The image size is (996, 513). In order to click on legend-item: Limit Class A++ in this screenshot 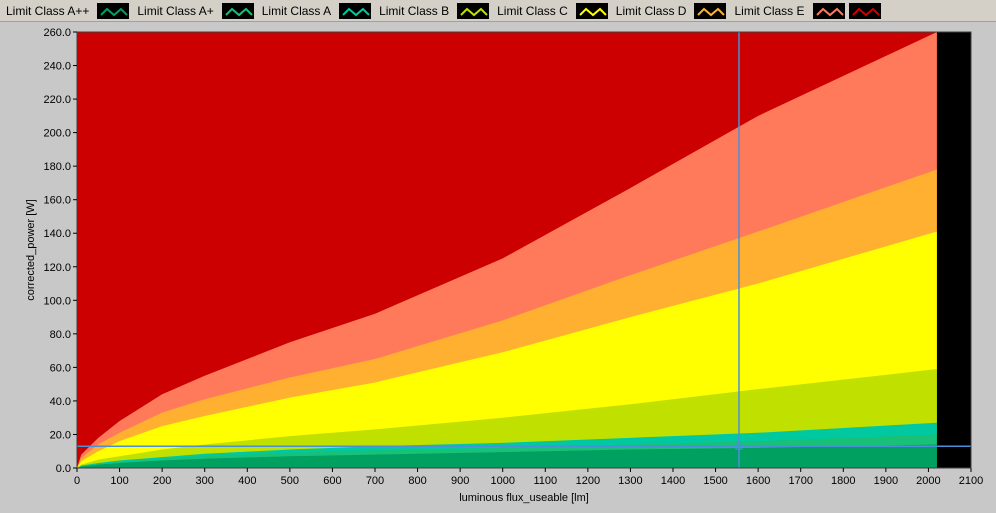, I will do `click(65, 11)`.